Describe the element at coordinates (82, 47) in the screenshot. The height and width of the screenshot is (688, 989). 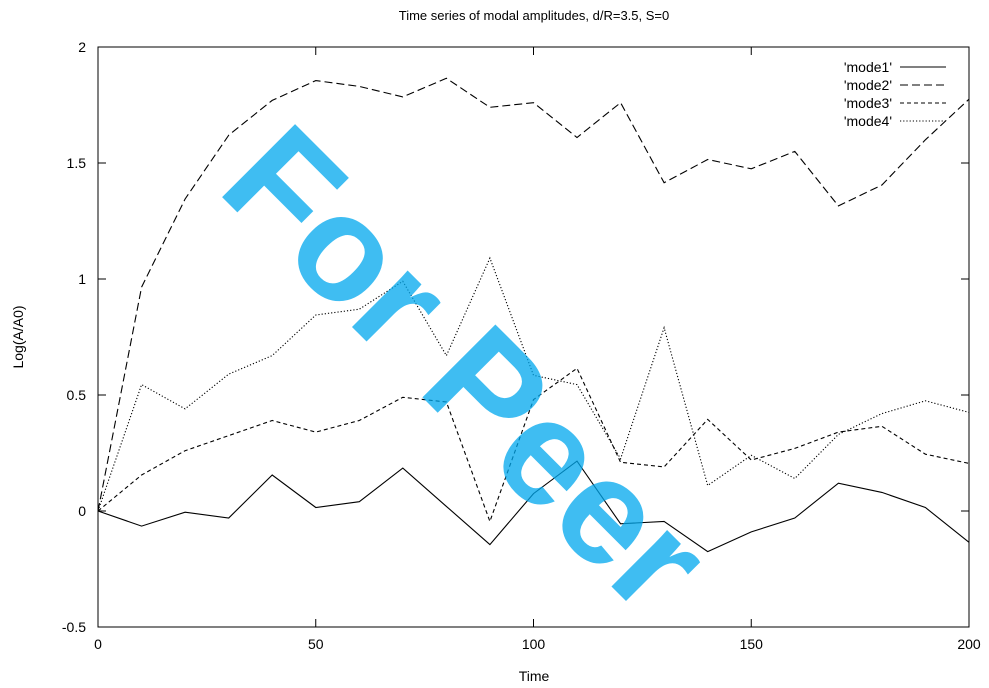
I see `y-tick-label: 2` at that location.